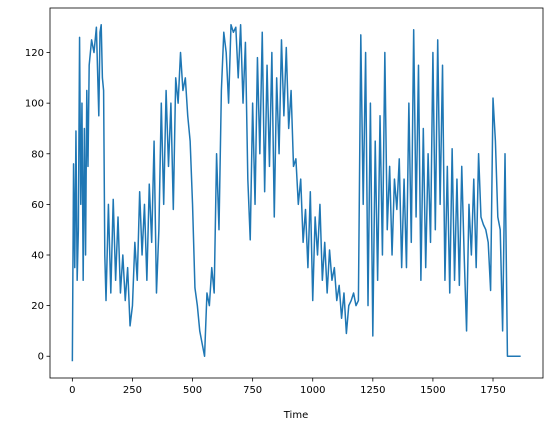  Describe the element at coordinates (295, 415) in the screenshot. I see `x-axis-label: Time` at that location.